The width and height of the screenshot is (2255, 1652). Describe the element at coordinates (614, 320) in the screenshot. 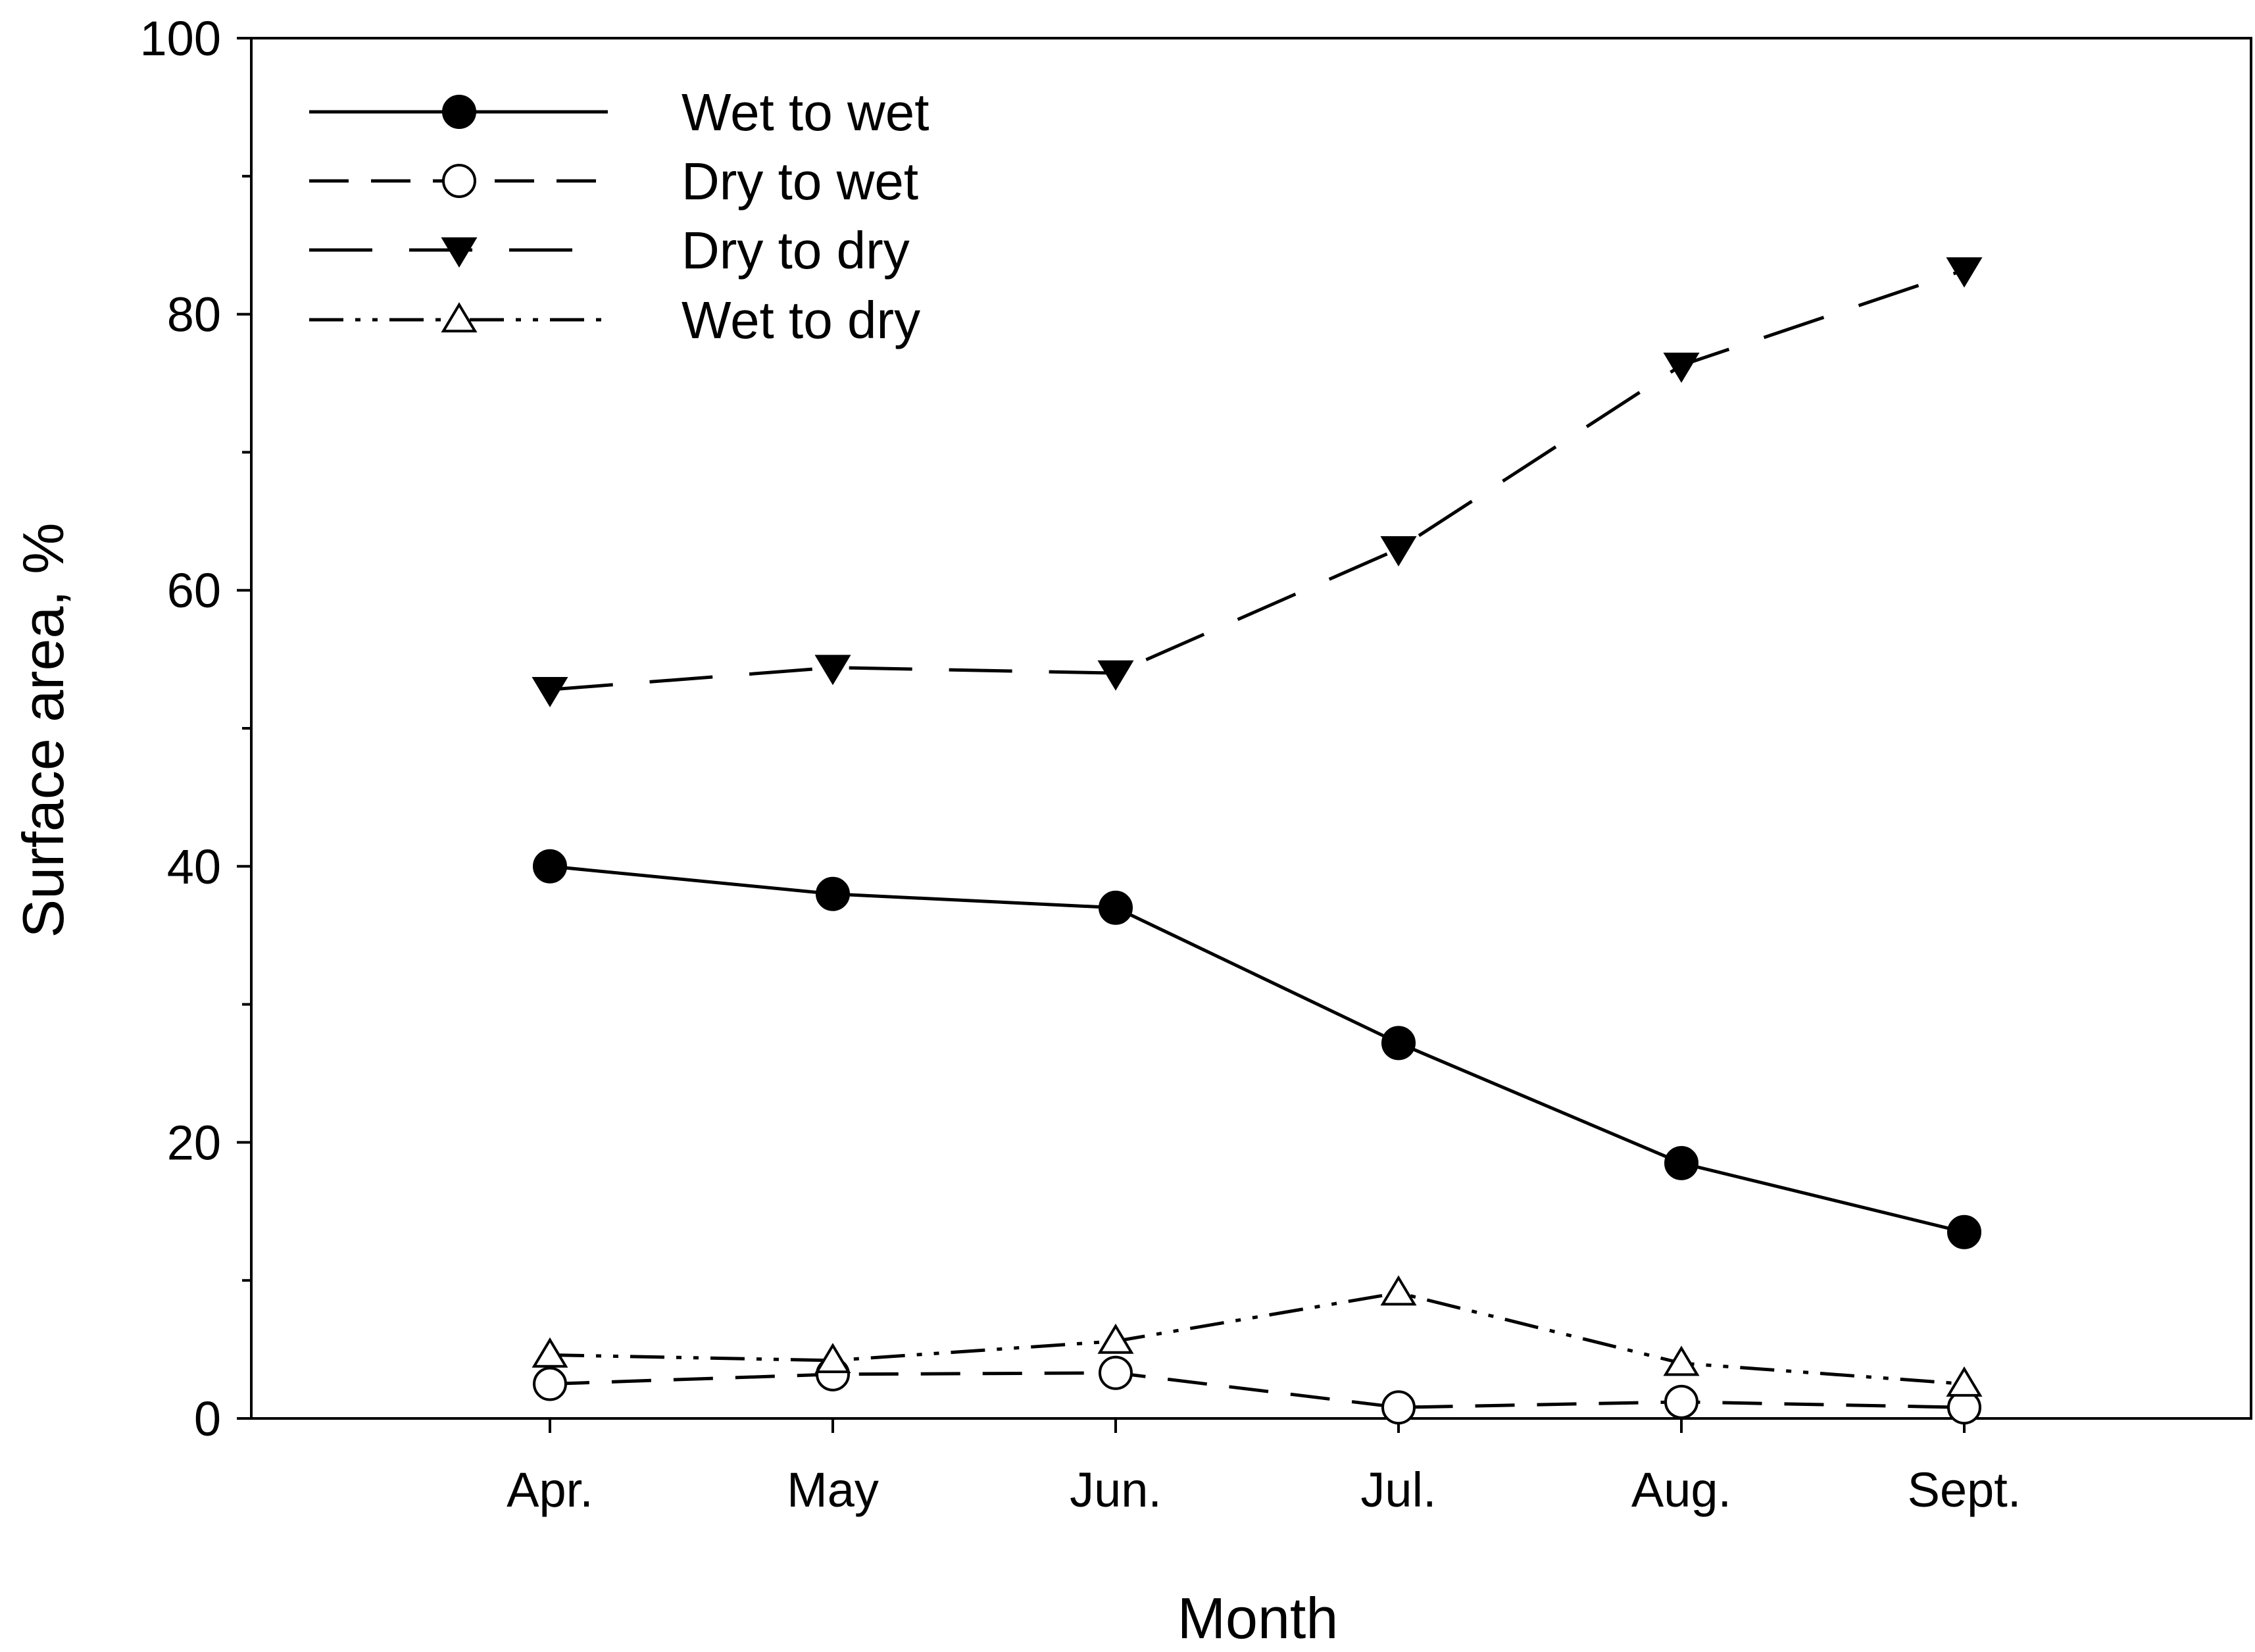

I see `legend-item: Wet to dry` at that location.